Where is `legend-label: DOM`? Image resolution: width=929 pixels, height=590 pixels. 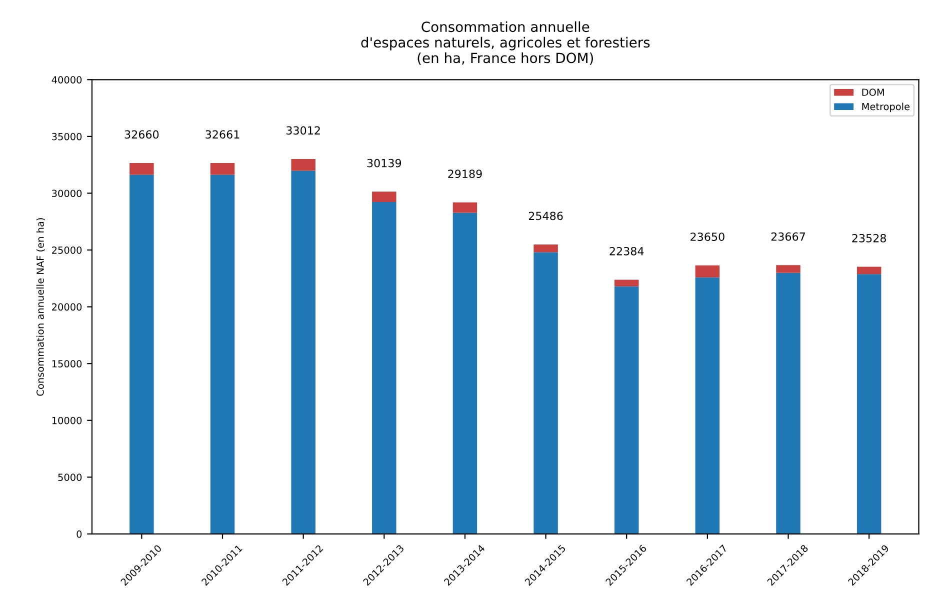
legend-label: DOM is located at coordinates (873, 92).